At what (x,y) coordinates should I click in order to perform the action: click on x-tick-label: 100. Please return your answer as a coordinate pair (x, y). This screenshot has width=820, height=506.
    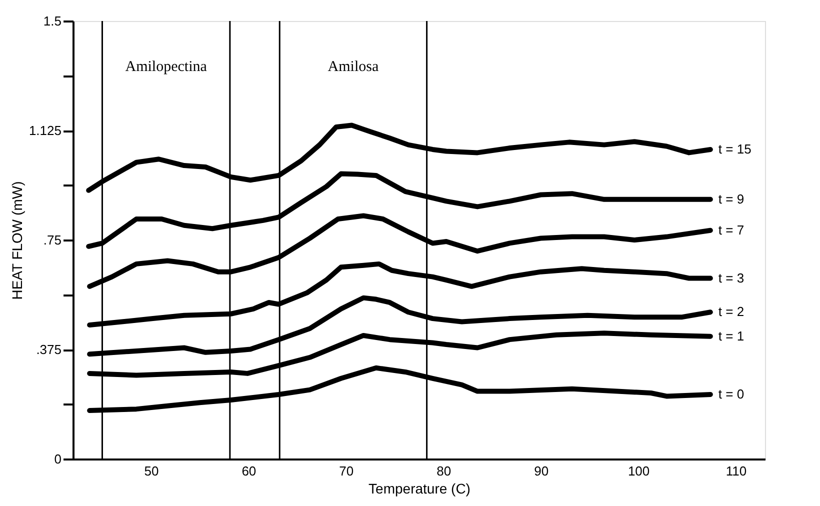
    Looking at the image, I should click on (639, 471).